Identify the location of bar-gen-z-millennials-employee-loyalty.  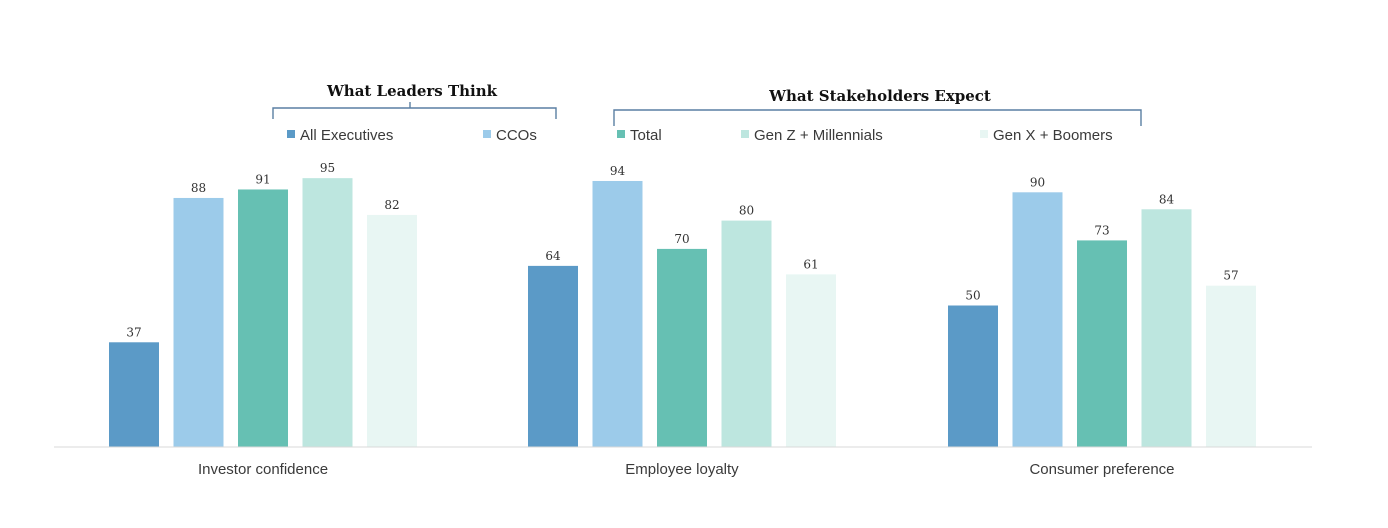
(746, 333).